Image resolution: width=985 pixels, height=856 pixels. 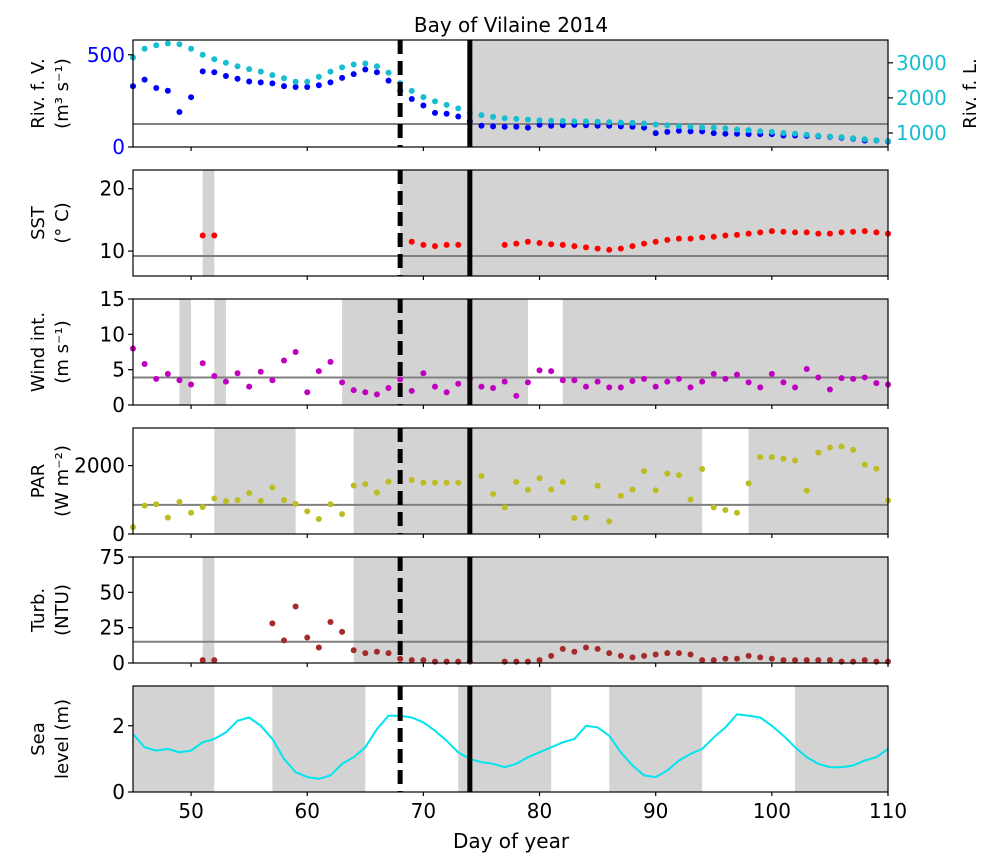 I want to click on series-line, so click(x=510, y=746).